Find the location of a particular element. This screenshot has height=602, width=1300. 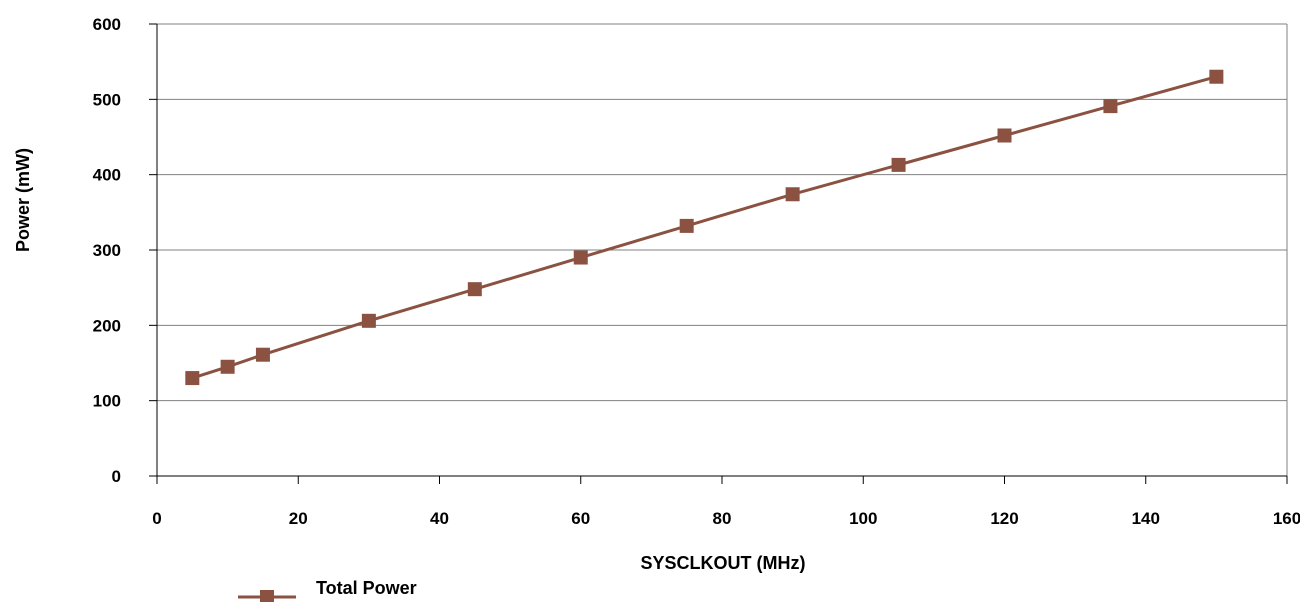

x-axis-title: SYSCLKOUT (MHz) is located at coordinates (723, 563).